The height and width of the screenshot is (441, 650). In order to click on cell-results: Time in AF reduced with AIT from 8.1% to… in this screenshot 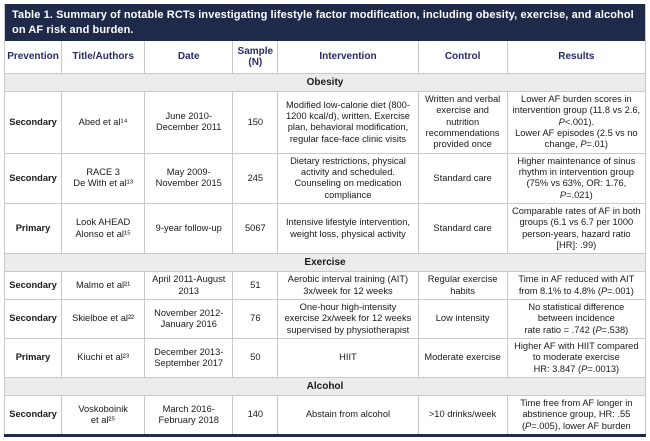, I will do `click(576, 285)`.